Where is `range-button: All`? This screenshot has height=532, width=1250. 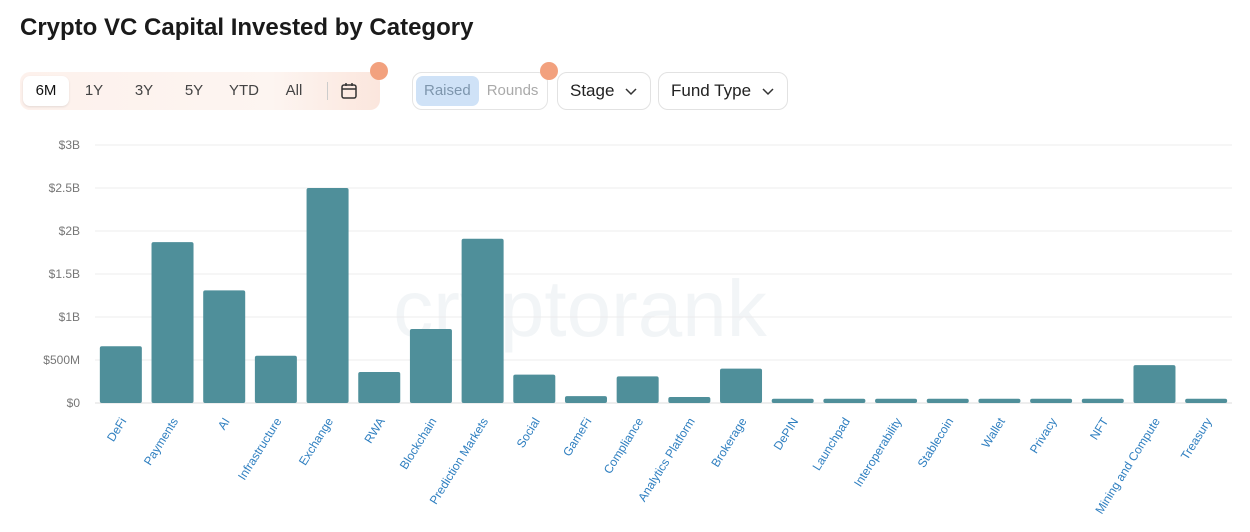 range-button: All is located at coordinates (294, 90).